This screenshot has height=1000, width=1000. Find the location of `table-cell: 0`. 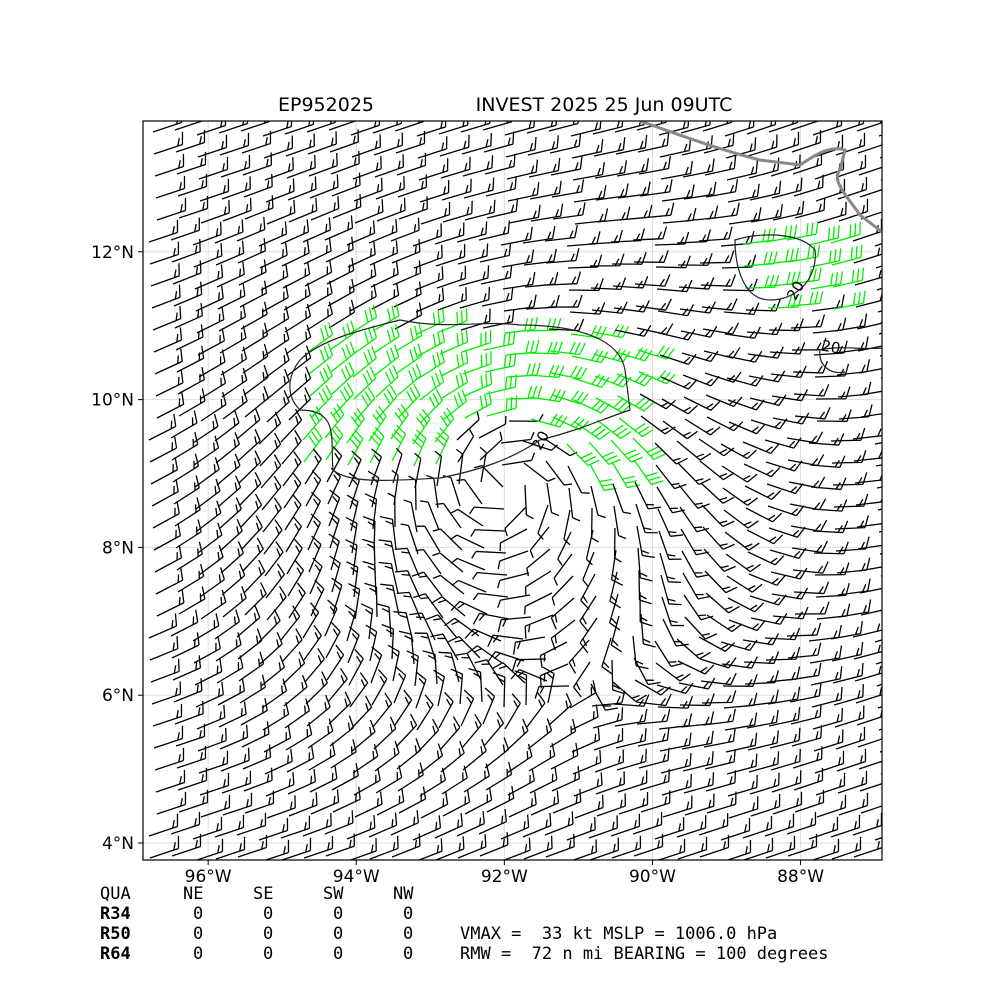

table-cell: 0 is located at coordinates (408, 934).